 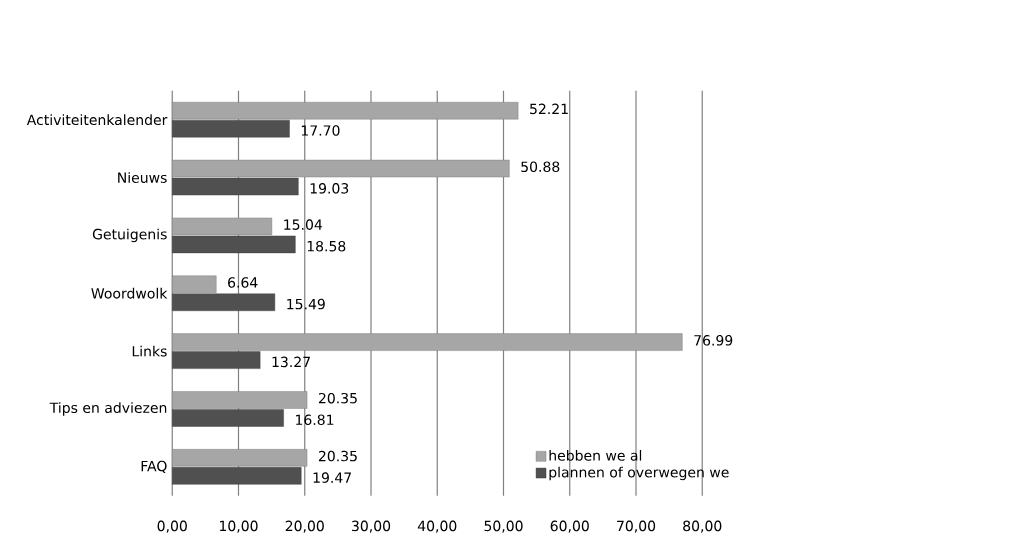 What do you see at coordinates (569, 526) in the screenshot?
I see `x-tick-label: 60,00` at bounding box center [569, 526].